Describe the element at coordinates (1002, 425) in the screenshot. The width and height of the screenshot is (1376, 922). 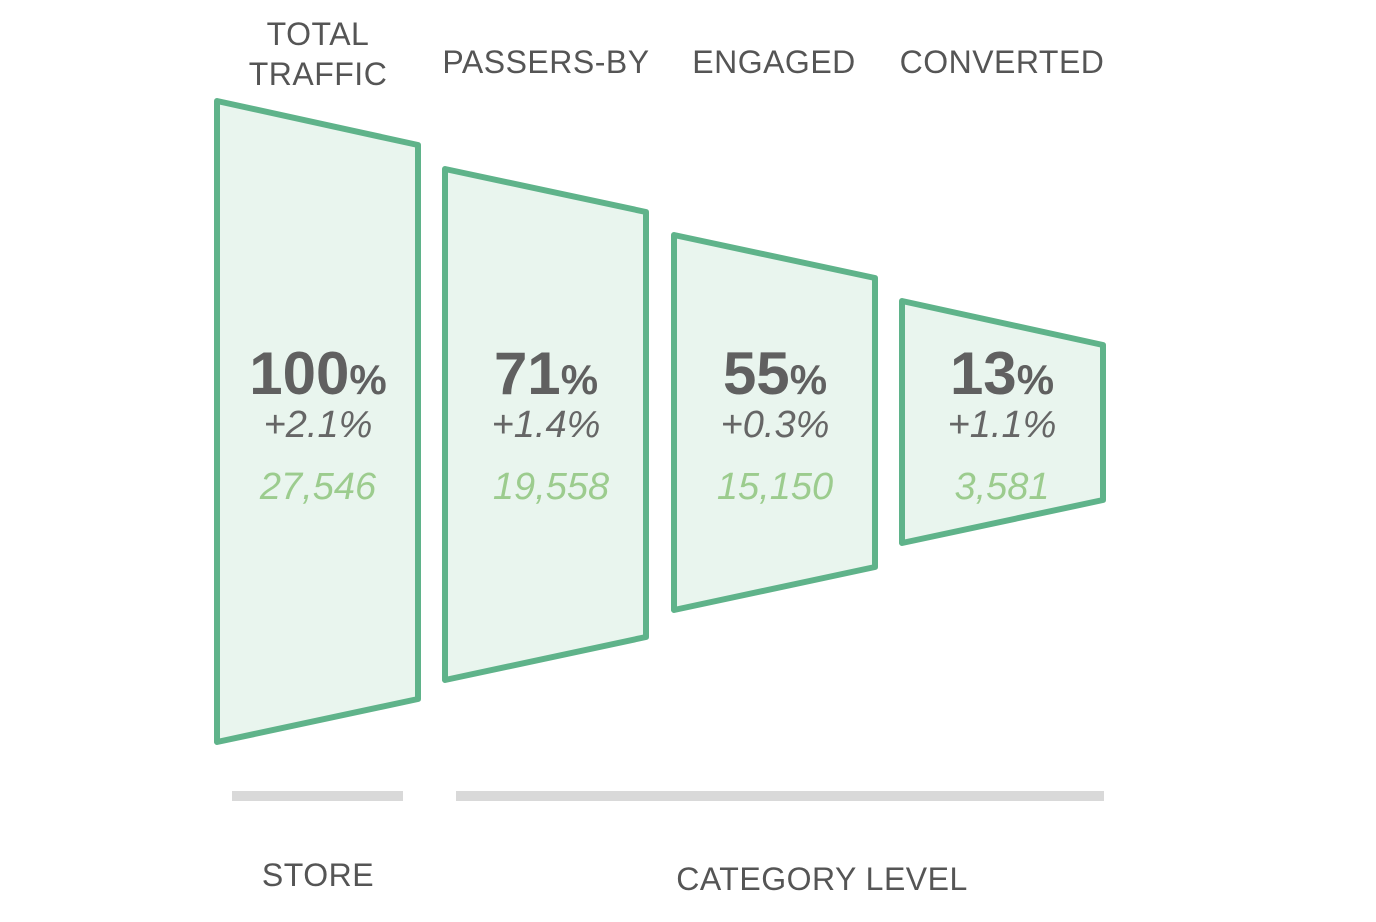
I see `delta-converted: +1.1%` at that location.